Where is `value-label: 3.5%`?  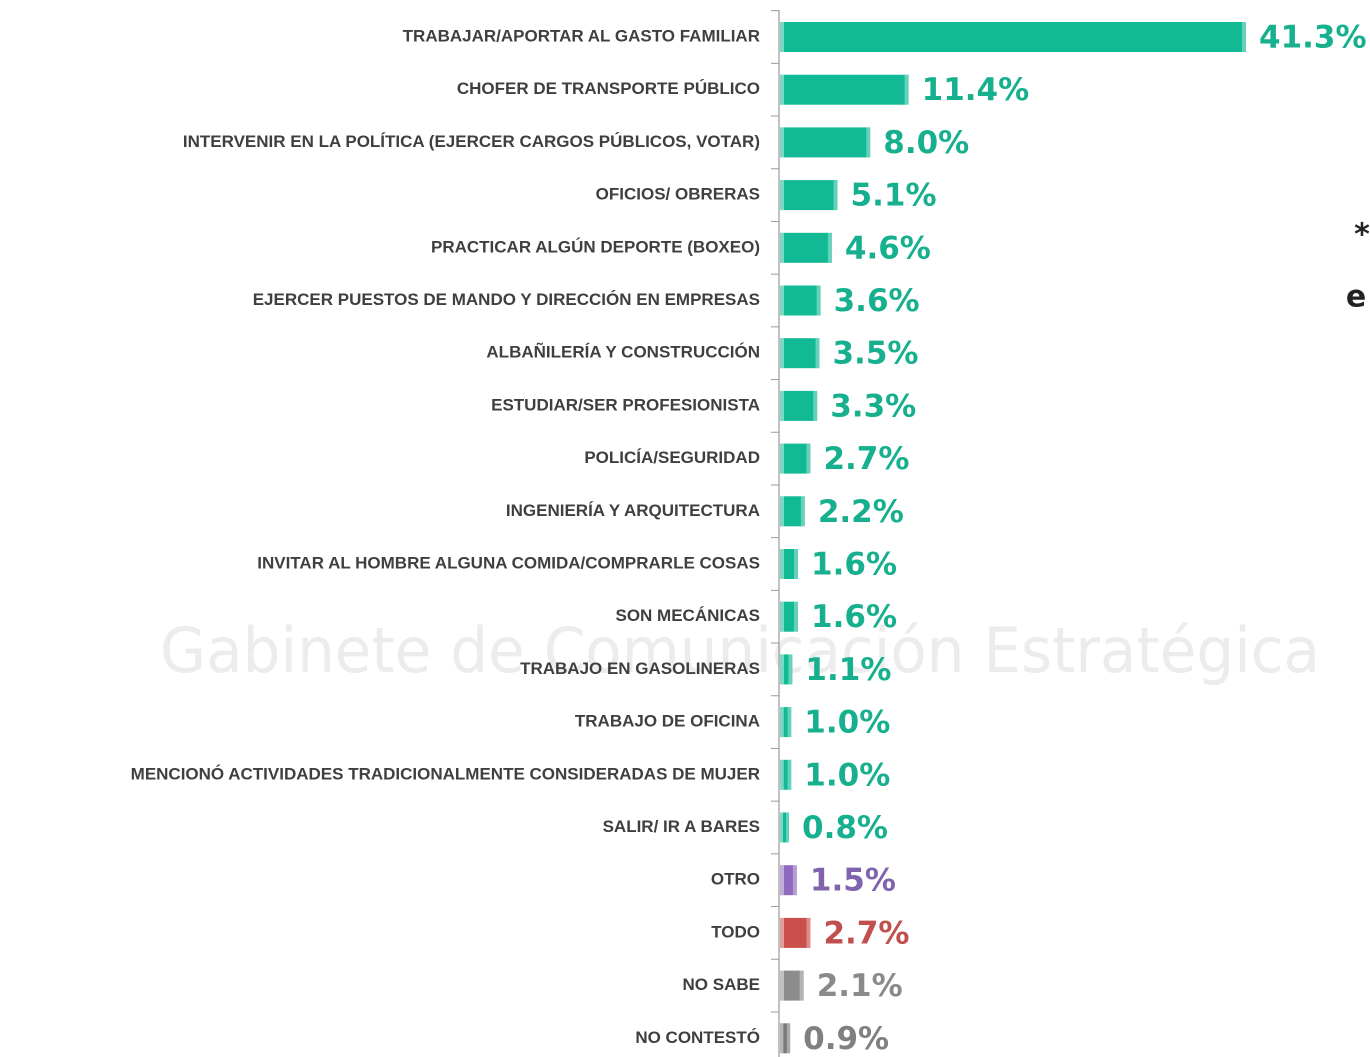
value-label: 3.5% is located at coordinates (875, 354).